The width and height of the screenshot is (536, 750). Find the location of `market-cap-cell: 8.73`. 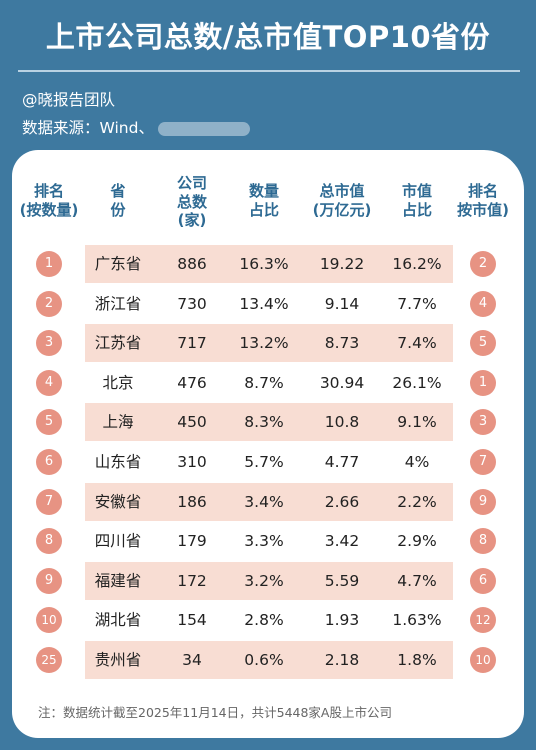

market-cap-cell: 8.73 is located at coordinates (342, 343).